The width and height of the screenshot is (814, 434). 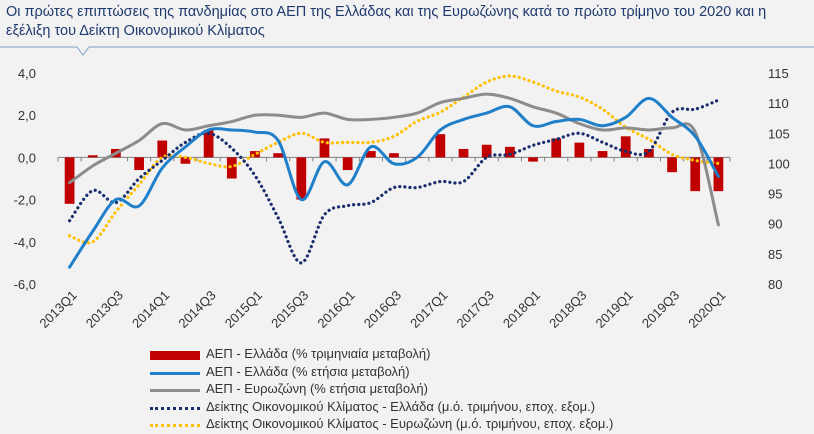 I want to click on x-axis-tick-label: 2017Q3, so click(x=474, y=309).